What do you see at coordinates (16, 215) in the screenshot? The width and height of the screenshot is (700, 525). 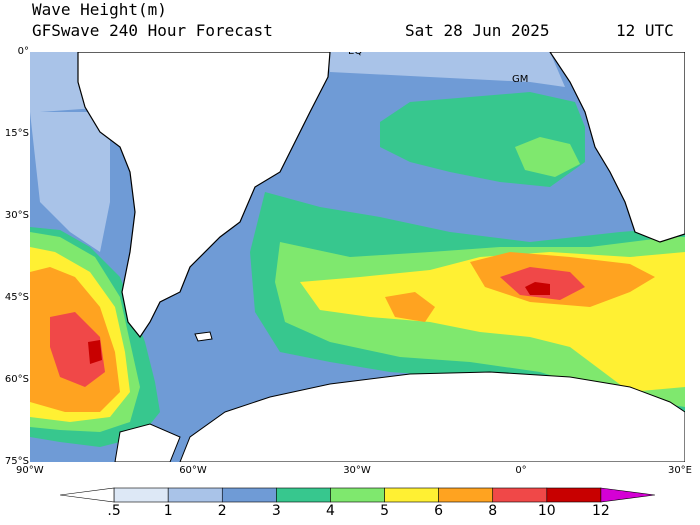 I see `lat-label: 30°S` at bounding box center [16, 215].